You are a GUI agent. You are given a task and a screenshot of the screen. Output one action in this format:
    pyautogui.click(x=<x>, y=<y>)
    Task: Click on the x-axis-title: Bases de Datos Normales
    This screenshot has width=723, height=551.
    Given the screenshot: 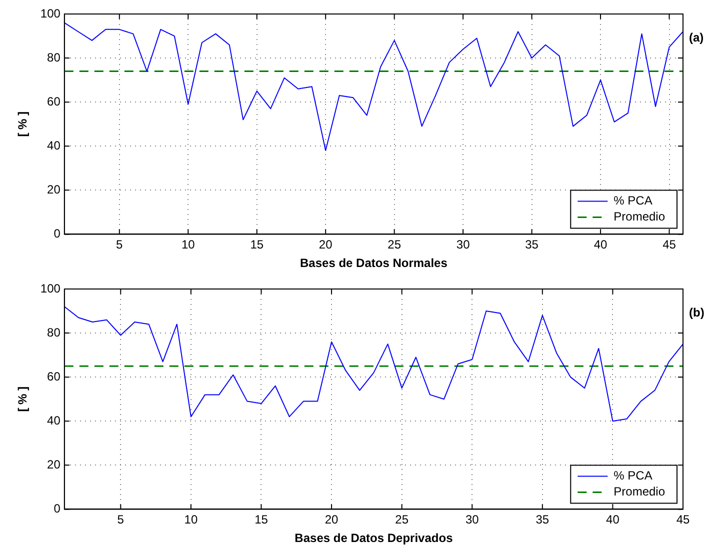 What is the action you would take?
    pyautogui.click(x=374, y=263)
    